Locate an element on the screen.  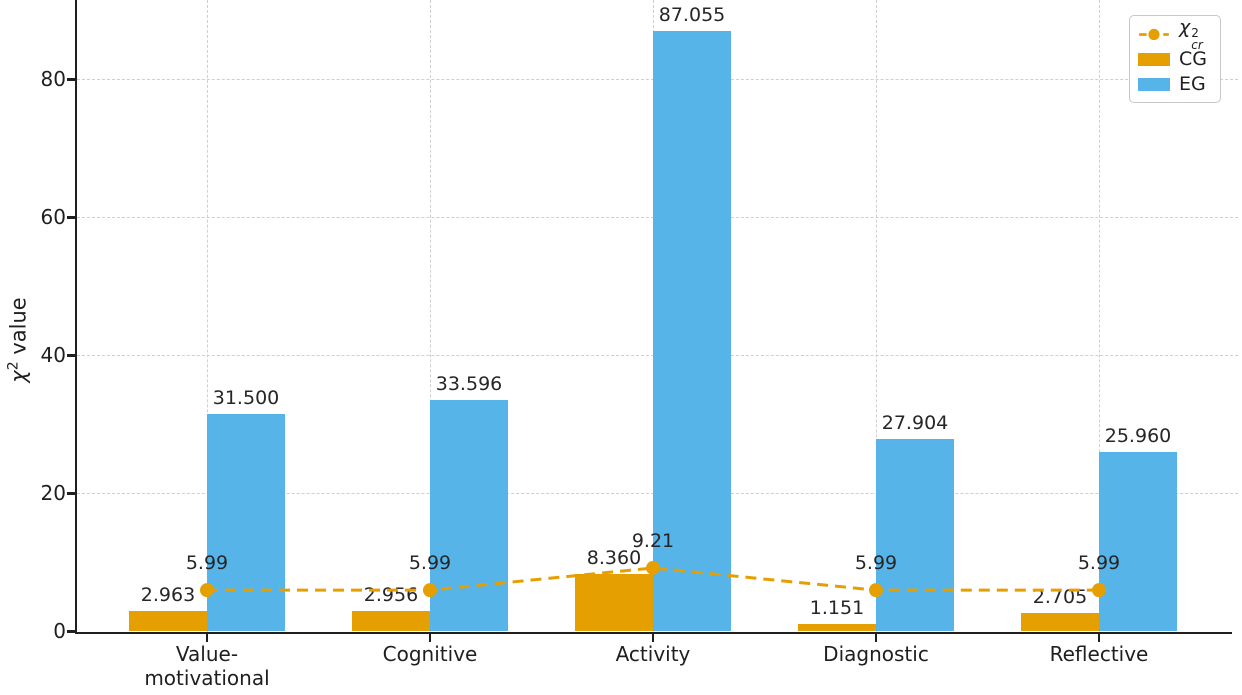
bar-value-label: 27.904 is located at coordinates (915, 422).